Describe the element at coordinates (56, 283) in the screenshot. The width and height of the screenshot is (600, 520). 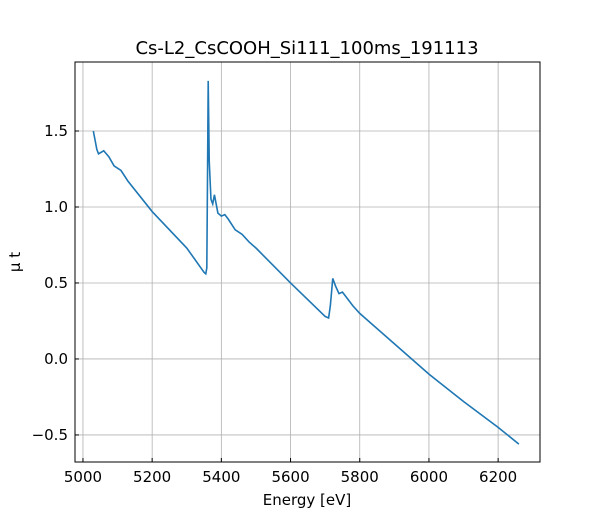
I see `y-tick-label: 0.5` at that location.